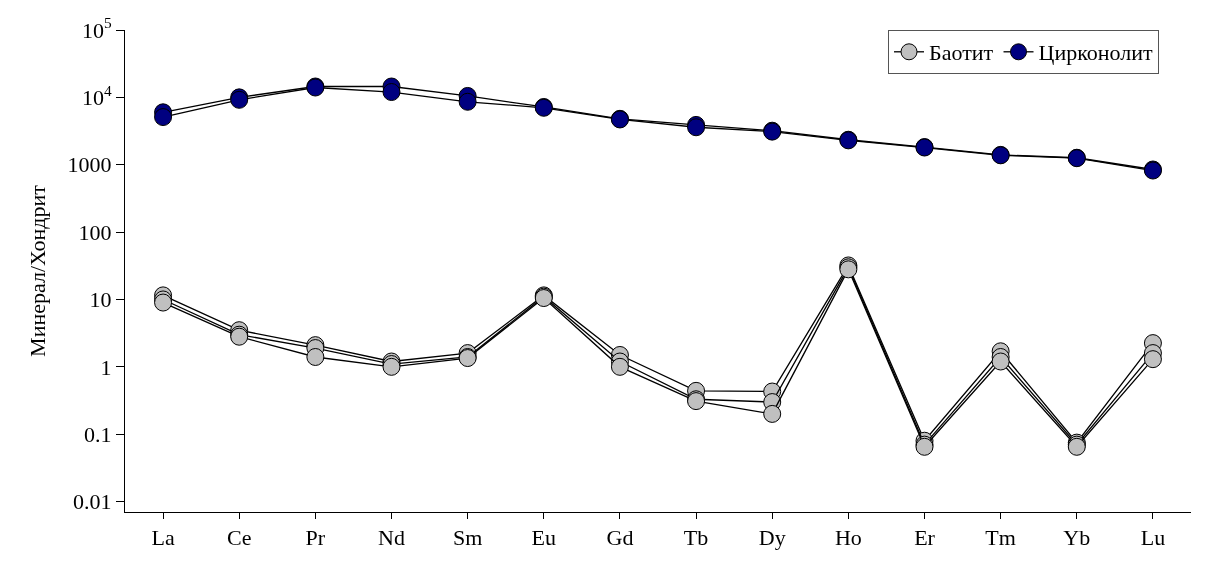  What do you see at coordinates (1095, 53) in the screenshot?
I see `legend-label: Цирконолит` at bounding box center [1095, 53].